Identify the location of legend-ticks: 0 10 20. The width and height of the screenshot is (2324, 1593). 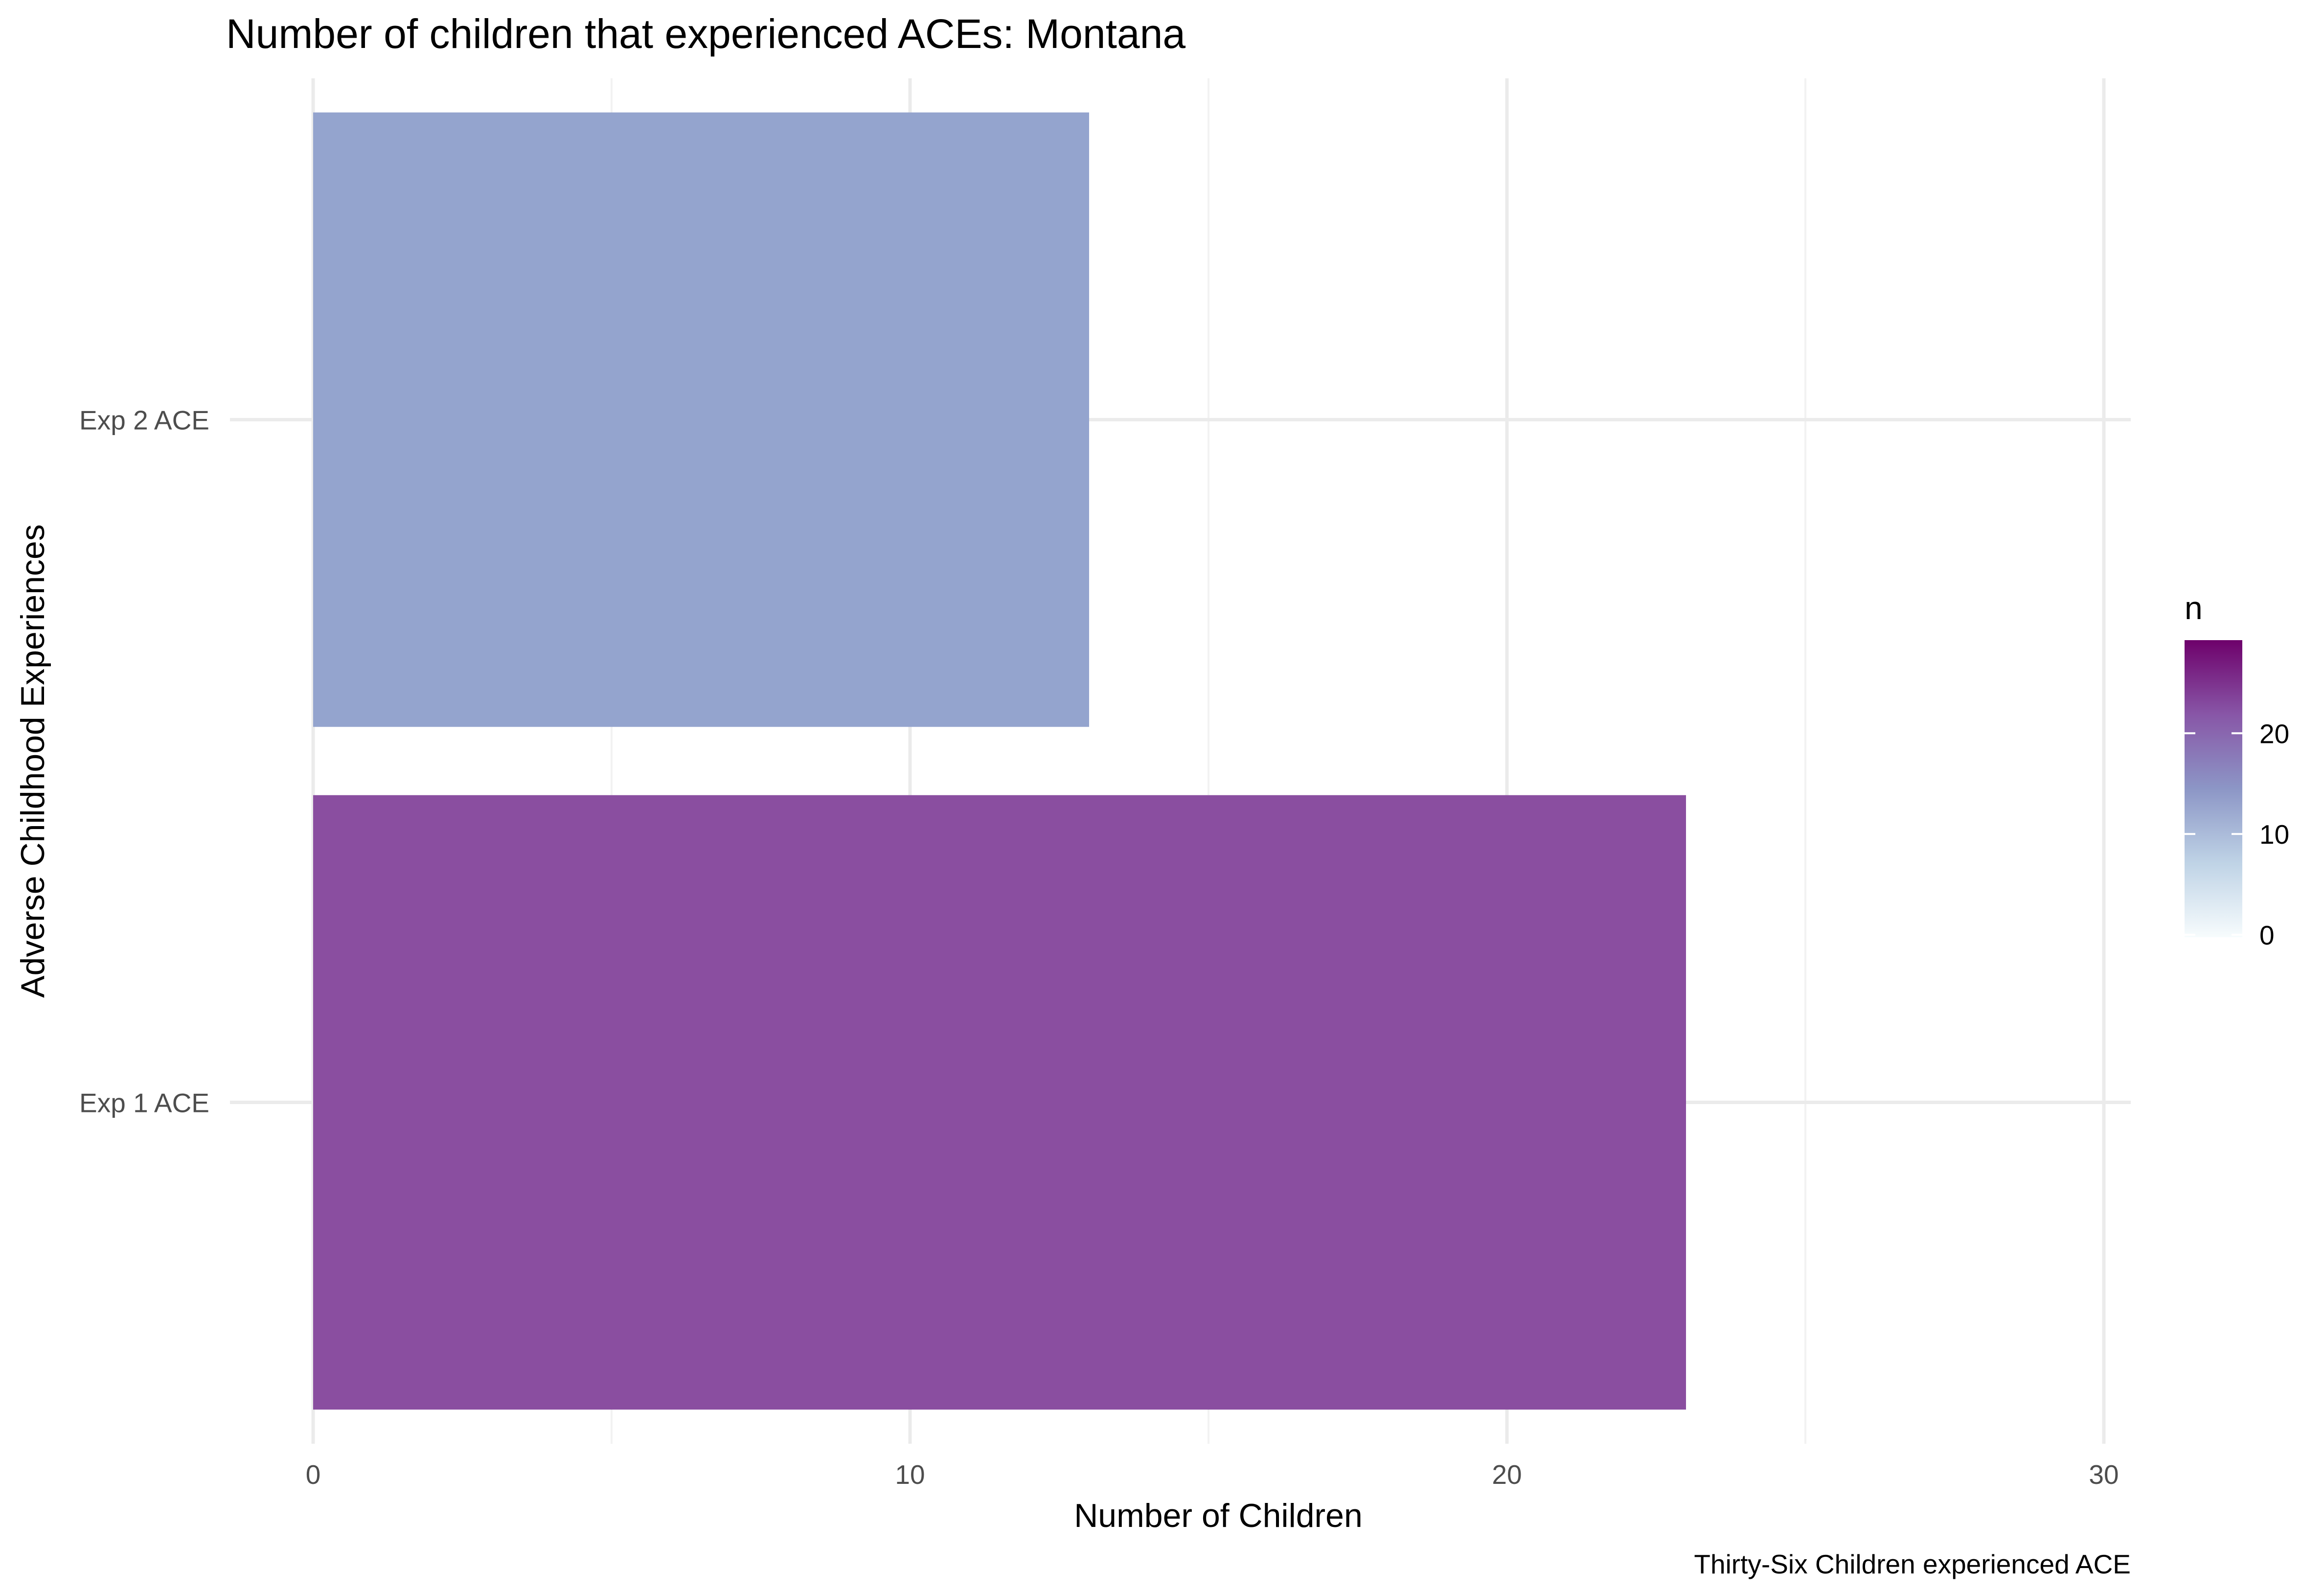
(2237, 834).